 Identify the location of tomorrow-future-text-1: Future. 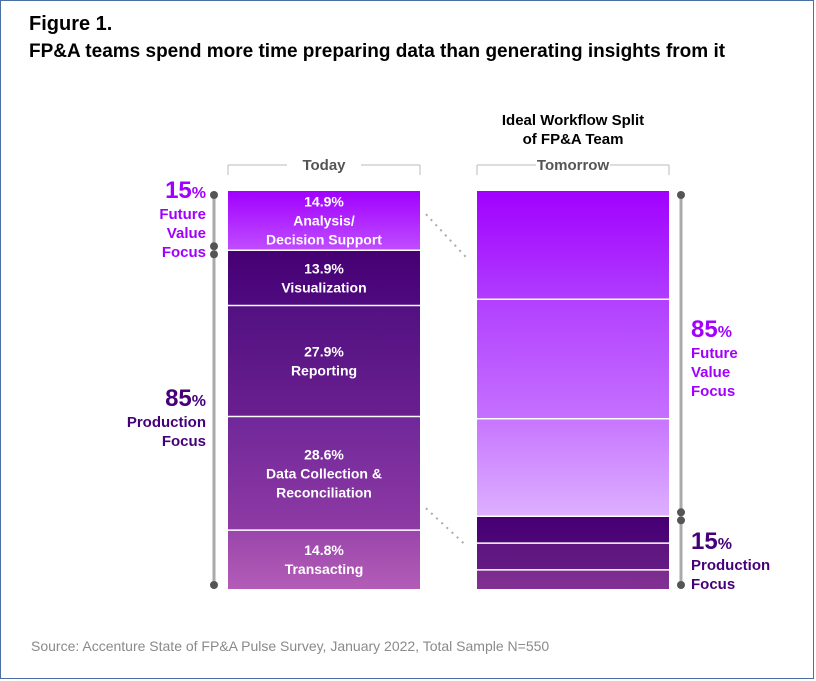
(714, 353).